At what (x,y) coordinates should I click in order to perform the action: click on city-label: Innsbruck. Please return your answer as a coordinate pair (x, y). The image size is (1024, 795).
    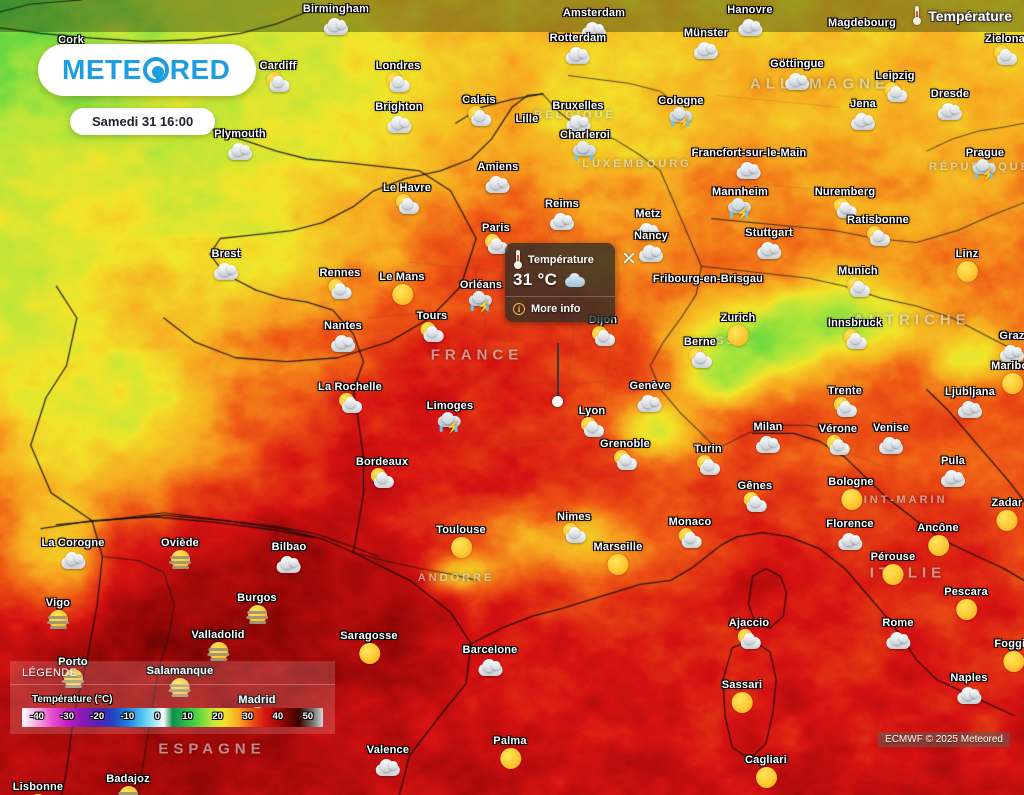
    Looking at the image, I should click on (855, 334).